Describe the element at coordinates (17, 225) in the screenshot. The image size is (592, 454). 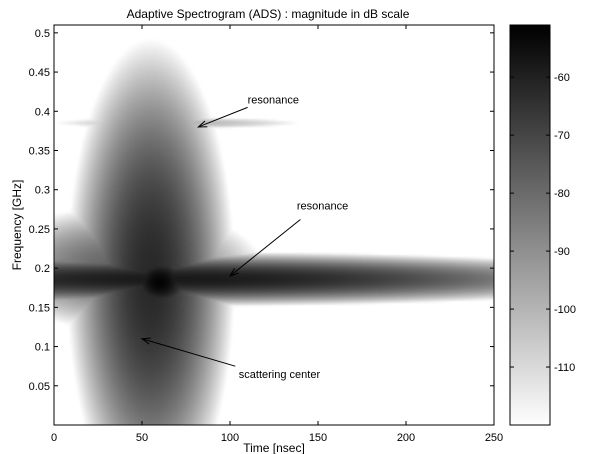
I see `y-axis-label: Frequency [GHz]` at that location.